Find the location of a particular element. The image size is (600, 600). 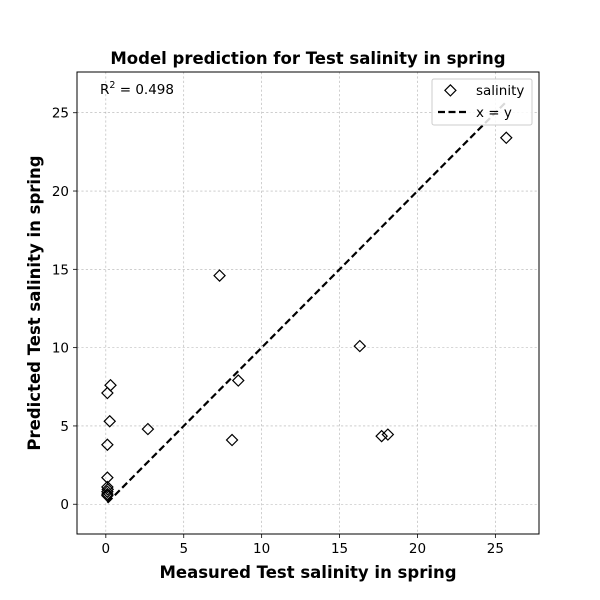

y-tick-label: 10 is located at coordinates (60, 349).